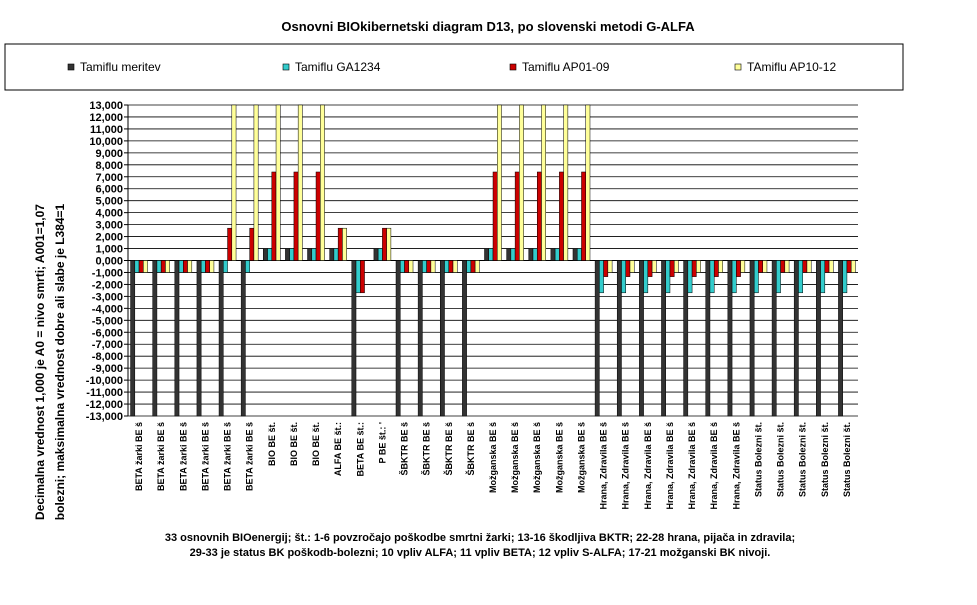 The image size is (977, 605). What do you see at coordinates (107, 285) in the screenshot?
I see `y-tick-label: -2,000` at bounding box center [107, 285].